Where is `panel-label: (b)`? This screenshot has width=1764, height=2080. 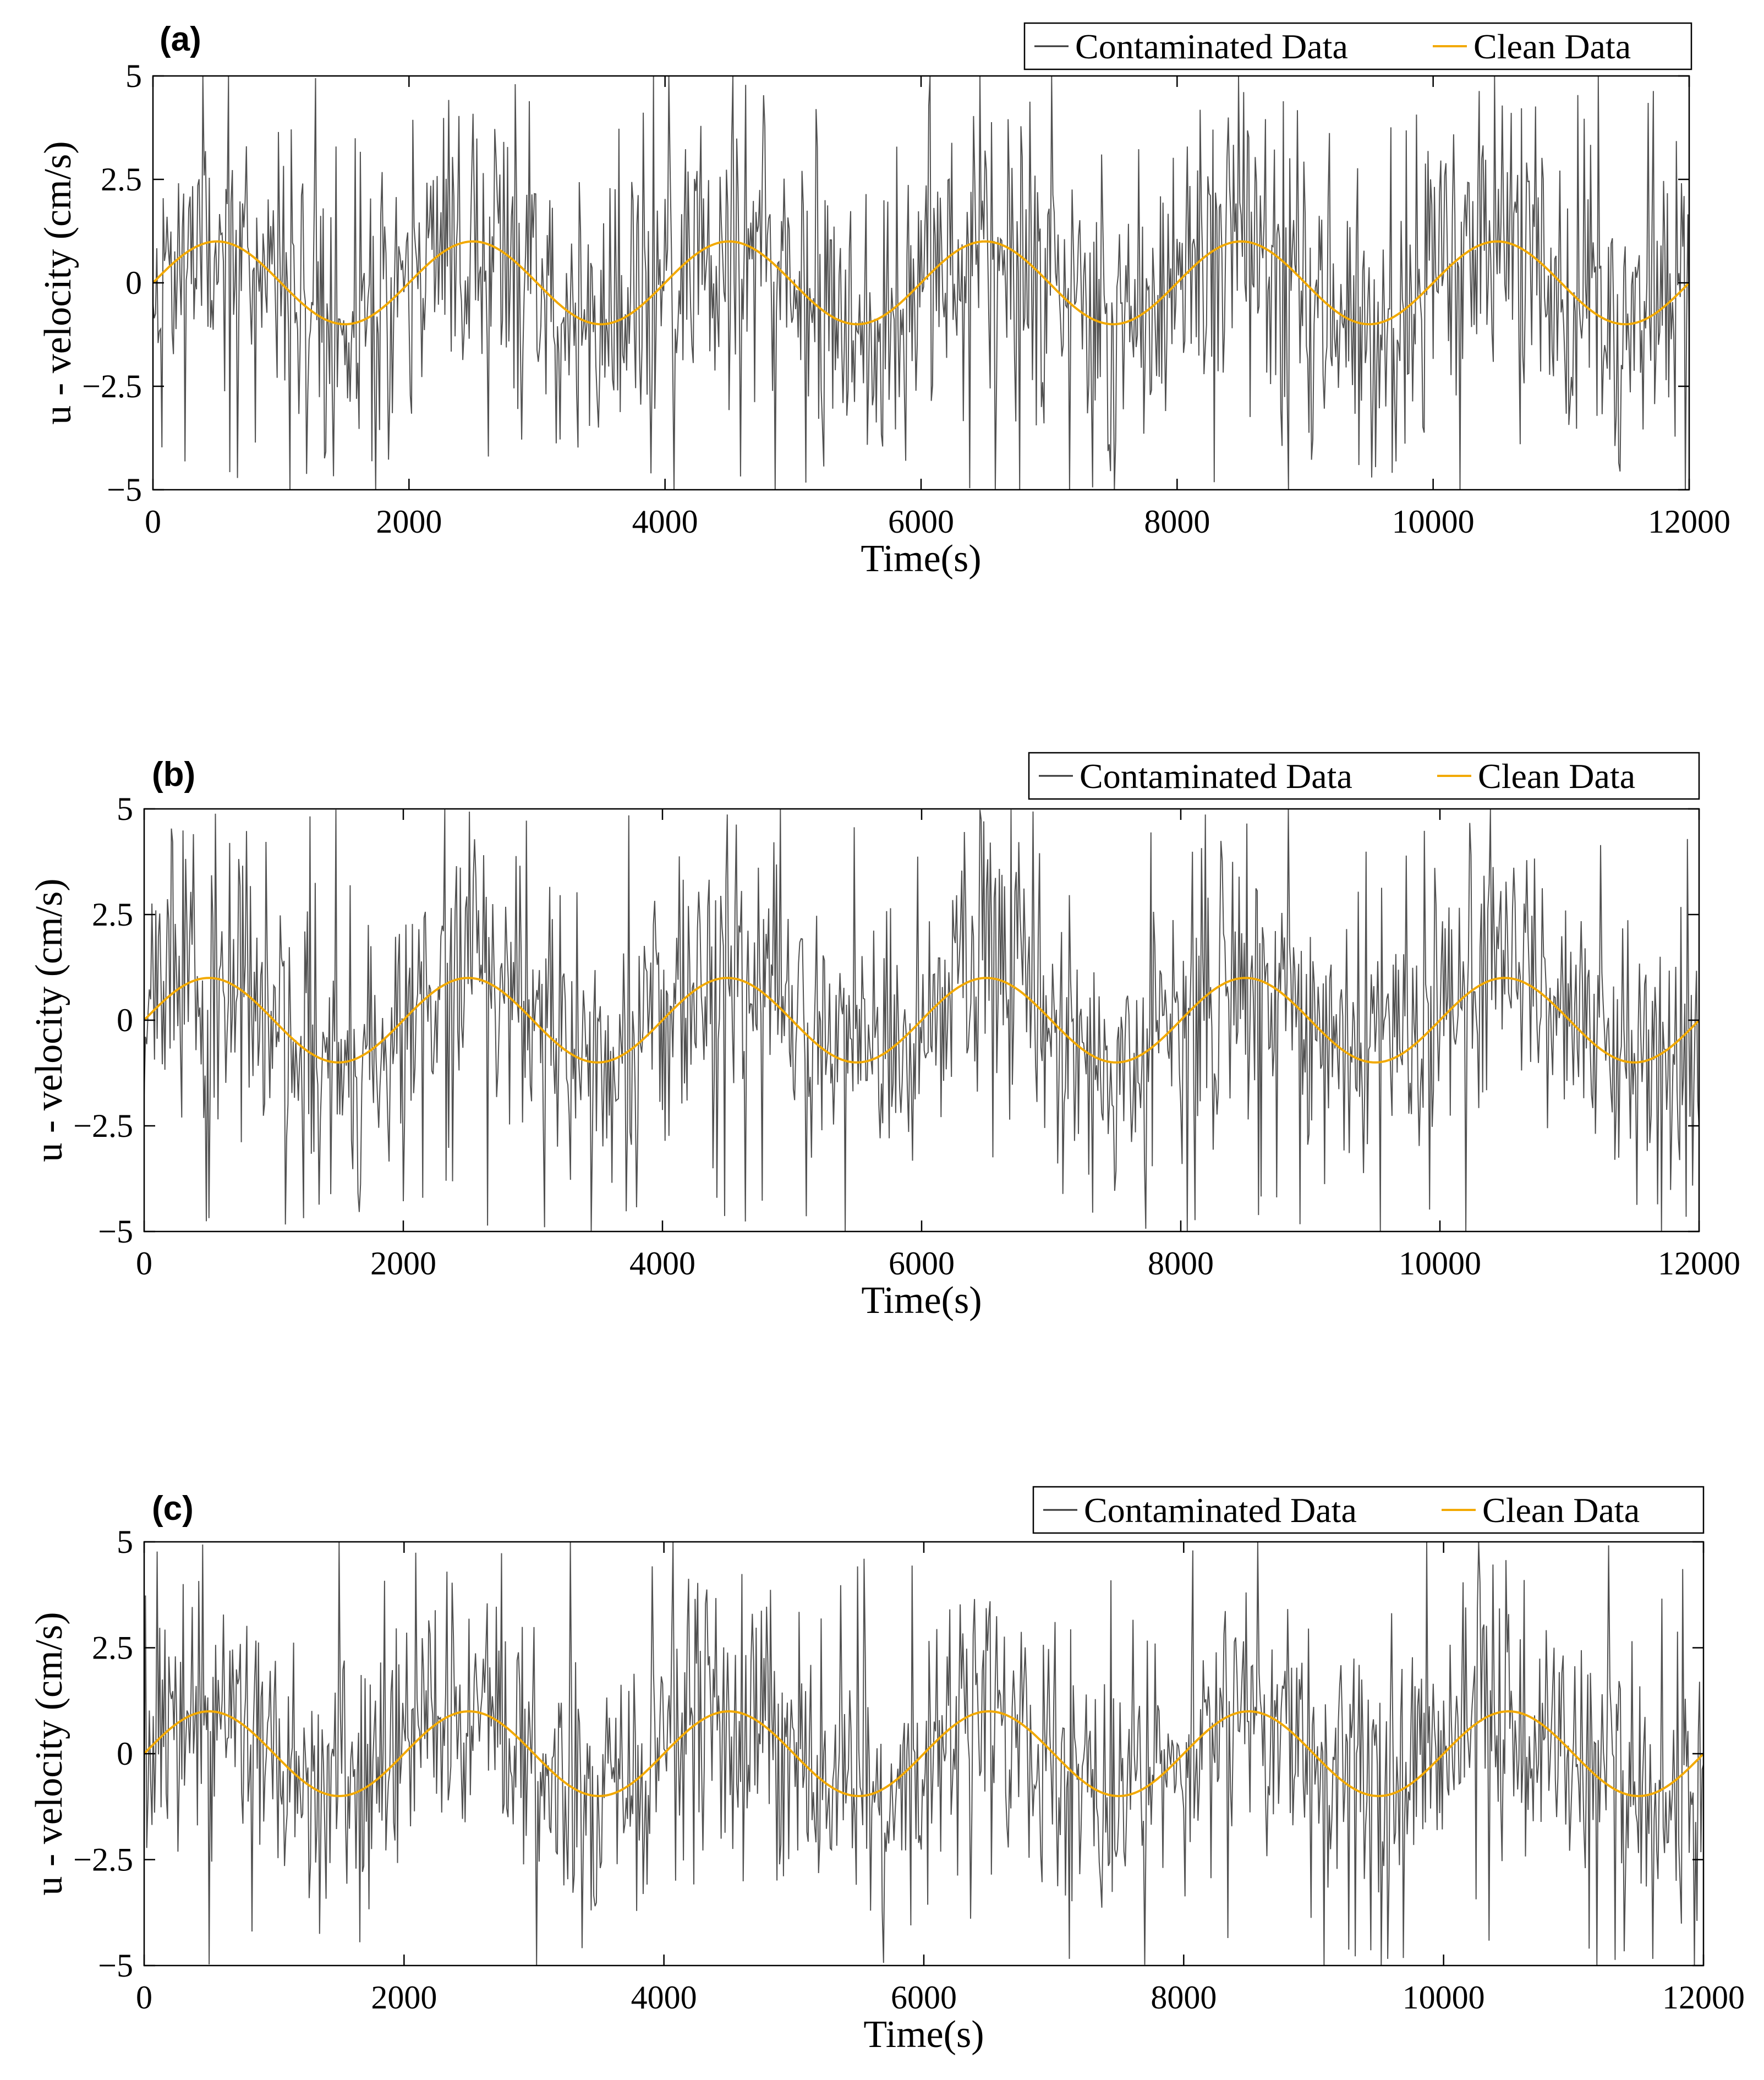 panel-label: (b) is located at coordinates (173, 774).